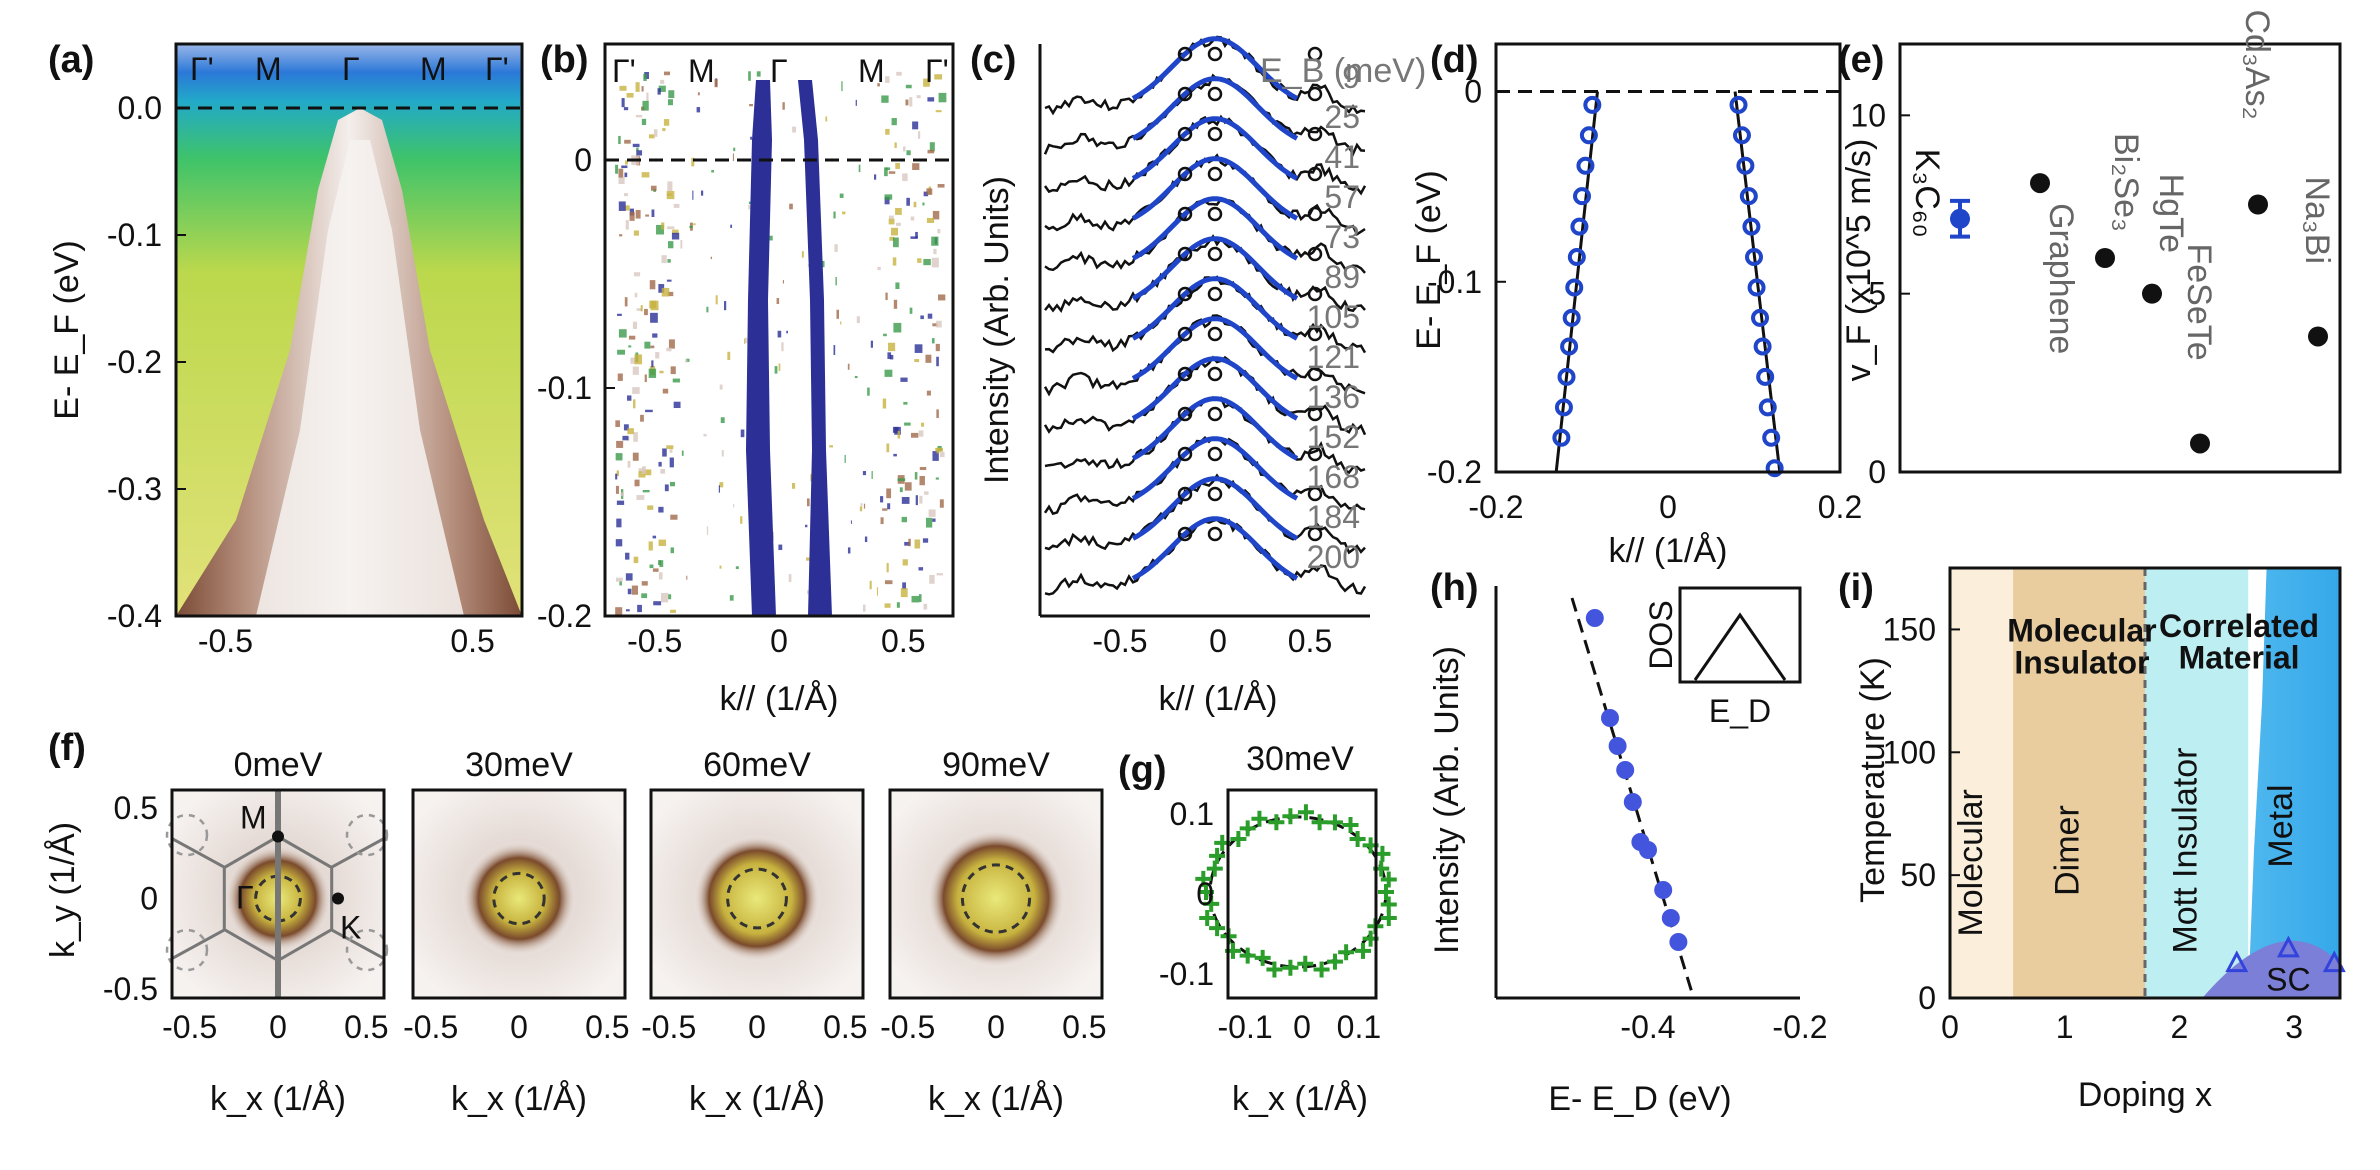 This screenshot has height=1170, width=2380. What do you see at coordinates (2065, 1027) in the screenshot?
I see `i-xtick-label: 1` at bounding box center [2065, 1027].